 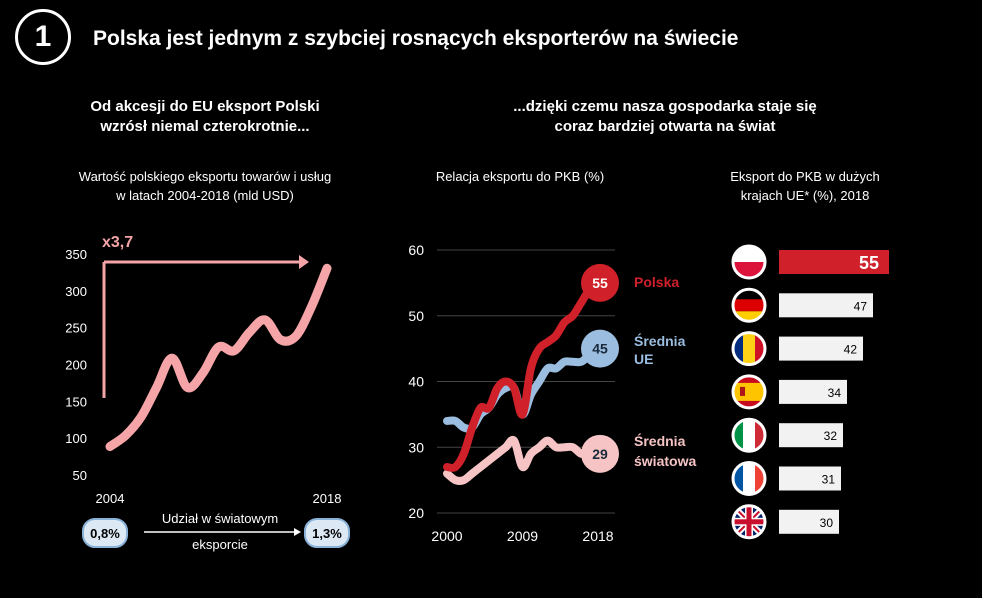 I want to click on x-tick-label: 2009, so click(x=522, y=536).